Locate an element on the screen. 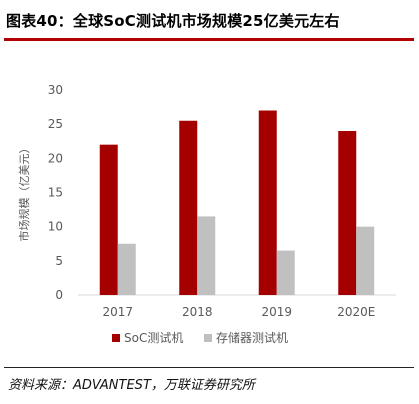  bar-soc-2018 is located at coordinates (188, 207).